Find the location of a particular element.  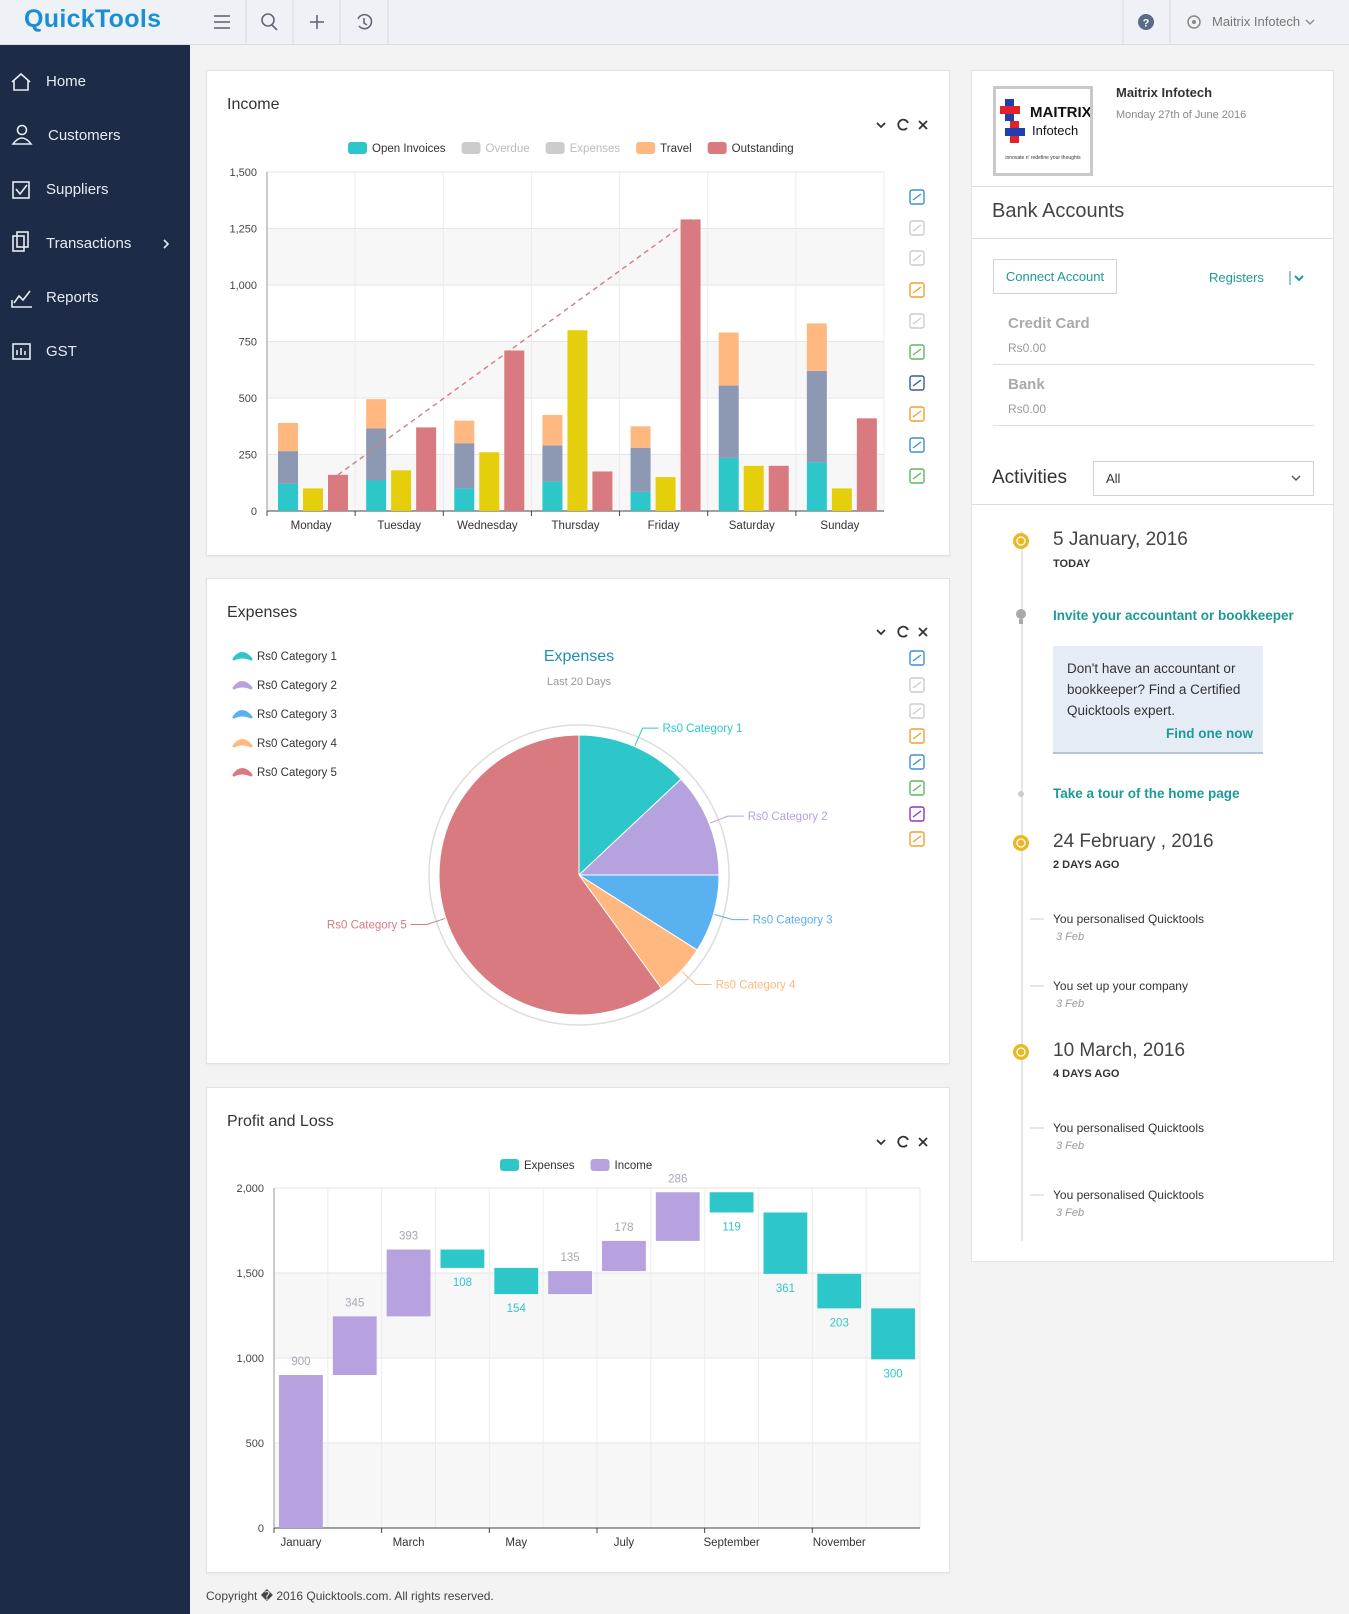

value-label: 345 is located at coordinates (354, 1303).